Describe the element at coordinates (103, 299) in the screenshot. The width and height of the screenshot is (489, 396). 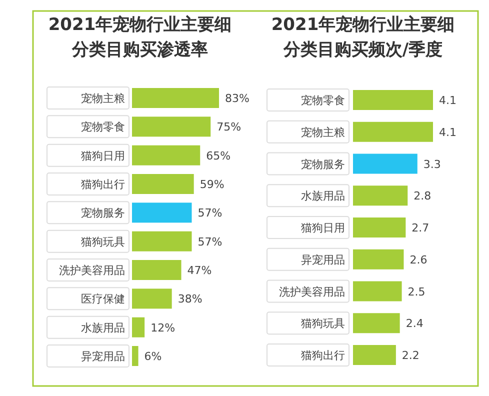
I see `y-tick-label: 医疗保健` at that location.